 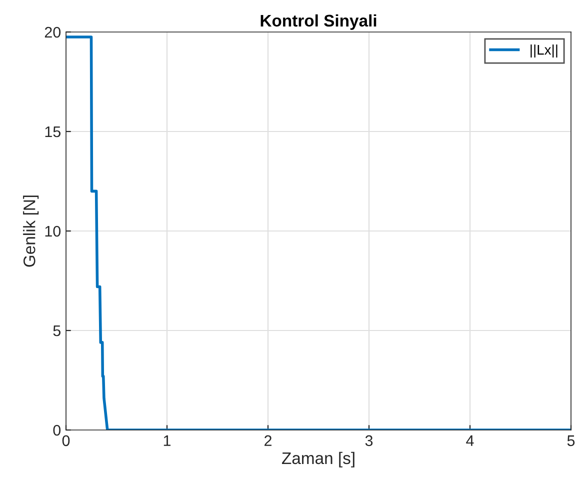 What do you see at coordinates (56, 331) in the screenshot?
I see `y-tick-label: 5` at bounding box center [56, 331].